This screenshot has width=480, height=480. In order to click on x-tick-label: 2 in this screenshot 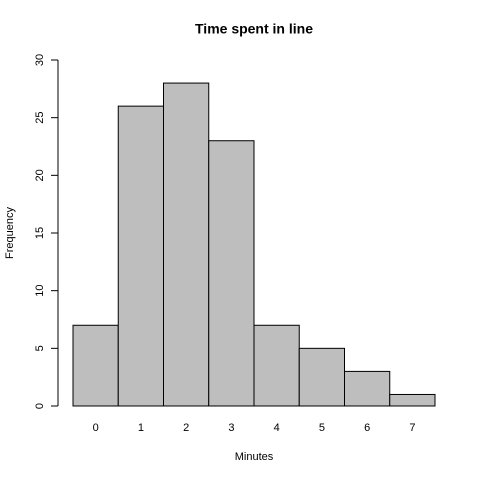, I will do `click(186, 428)`.